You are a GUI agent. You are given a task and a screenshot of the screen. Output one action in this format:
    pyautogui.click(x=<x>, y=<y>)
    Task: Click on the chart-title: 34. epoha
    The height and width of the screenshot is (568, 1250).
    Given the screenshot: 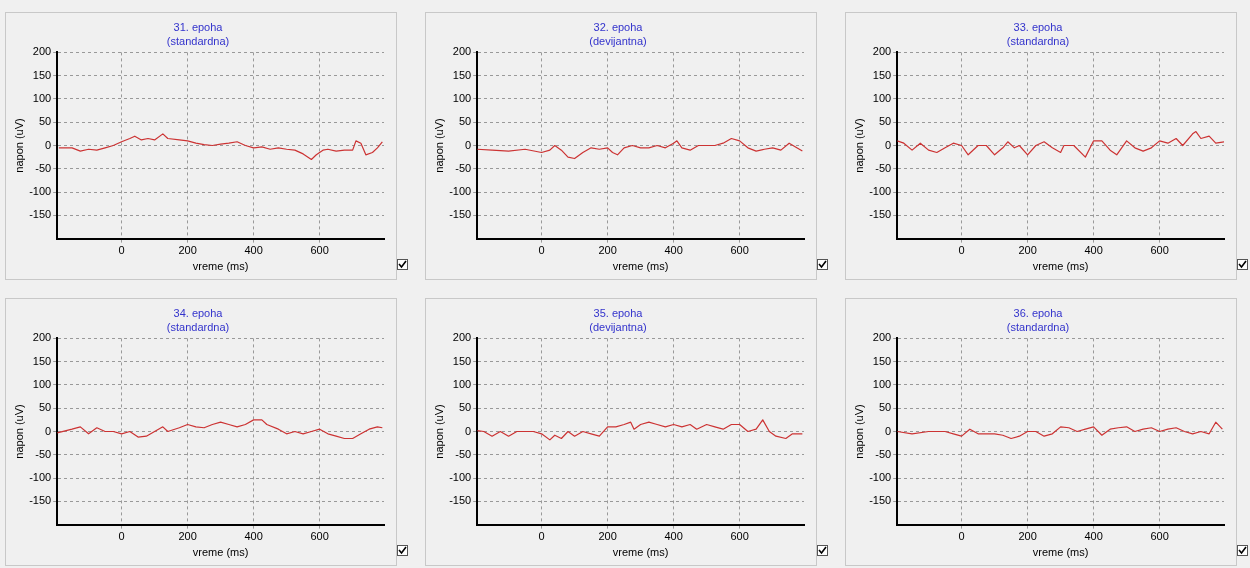 What is the action you would take?
    pyautogui.click(x=198, y=312)
    